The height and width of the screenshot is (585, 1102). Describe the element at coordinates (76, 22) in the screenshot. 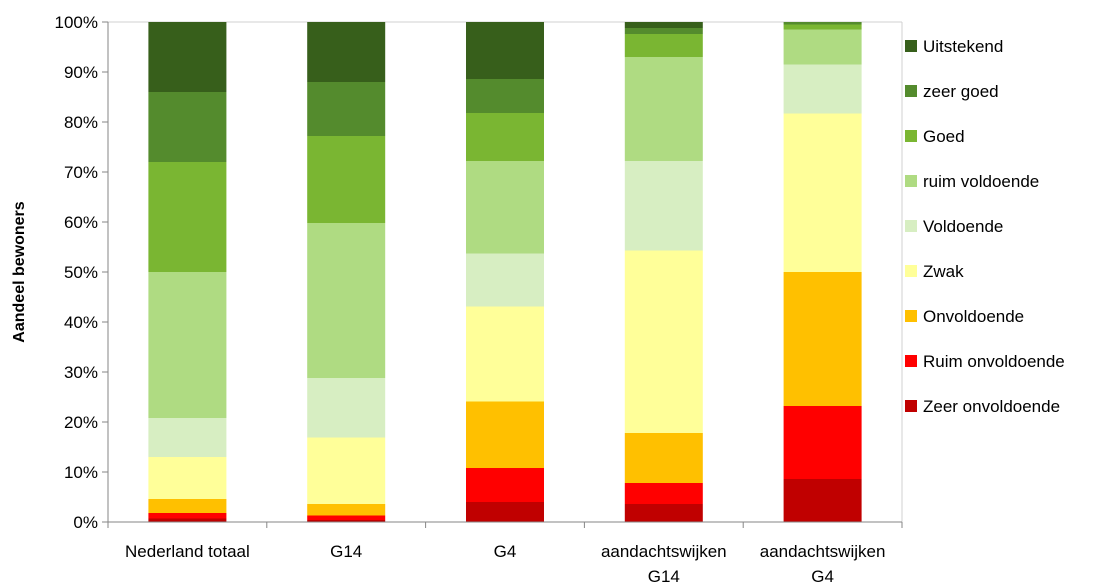

I see `y-tick-label: 100%` at that location.